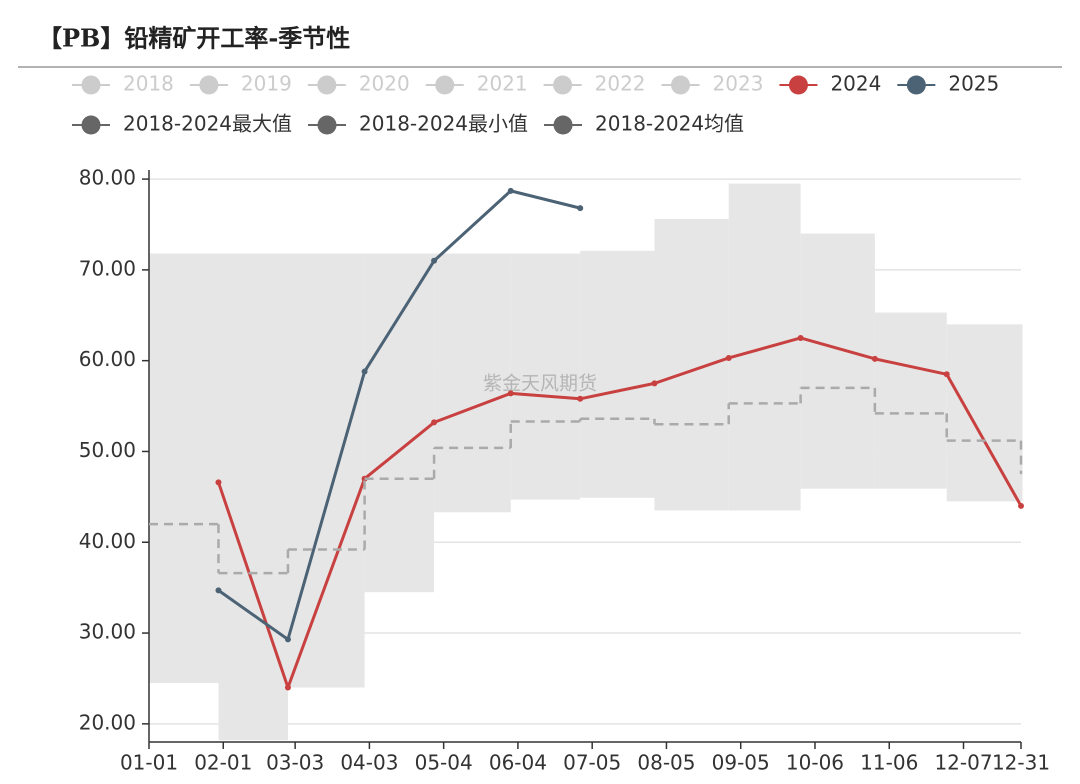 The height and width of the screenshot is (784, 1080). I want to click on watermark: 紫金天风期货, so click(540, 384).